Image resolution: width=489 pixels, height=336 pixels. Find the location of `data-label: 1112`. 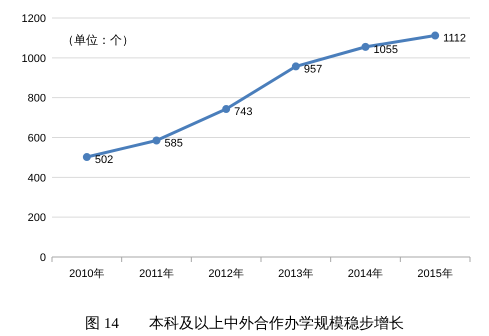

data-label: 1112 is located at coordinates (454, 38).